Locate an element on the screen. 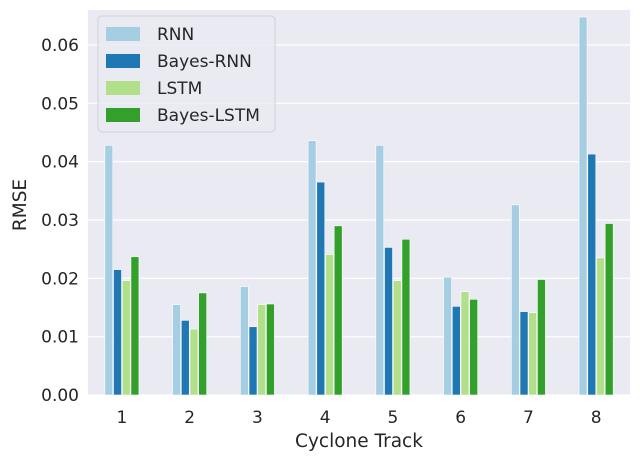  y-axis-label: RMSE is located at coordinates (20, 205).